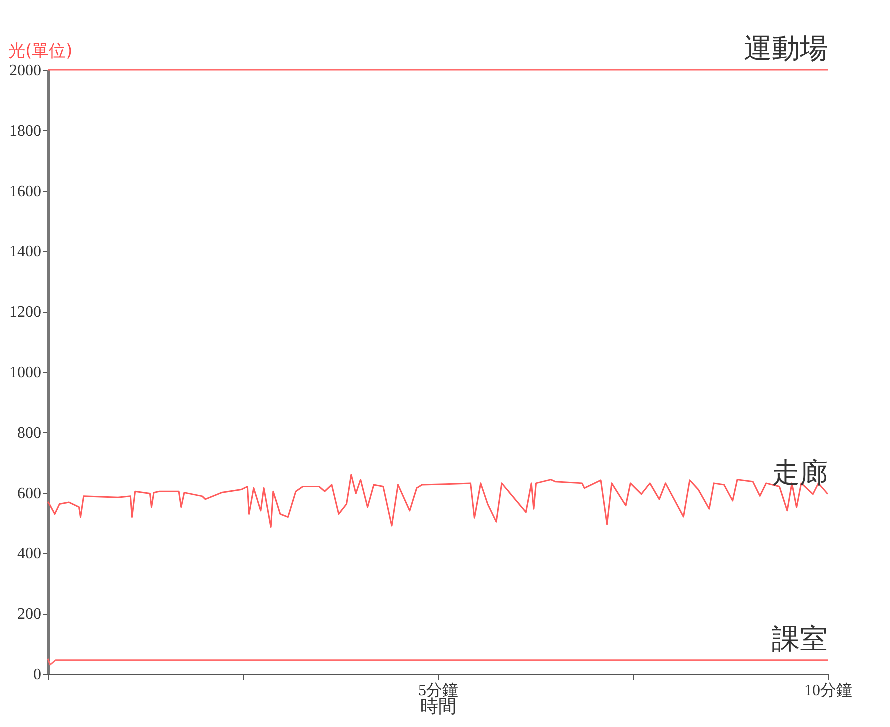 This screenshot has width=890, height=727. Describe the element at coordinates (30, 615) in the screenshot. I see `y-tick-label: 200` at that location.